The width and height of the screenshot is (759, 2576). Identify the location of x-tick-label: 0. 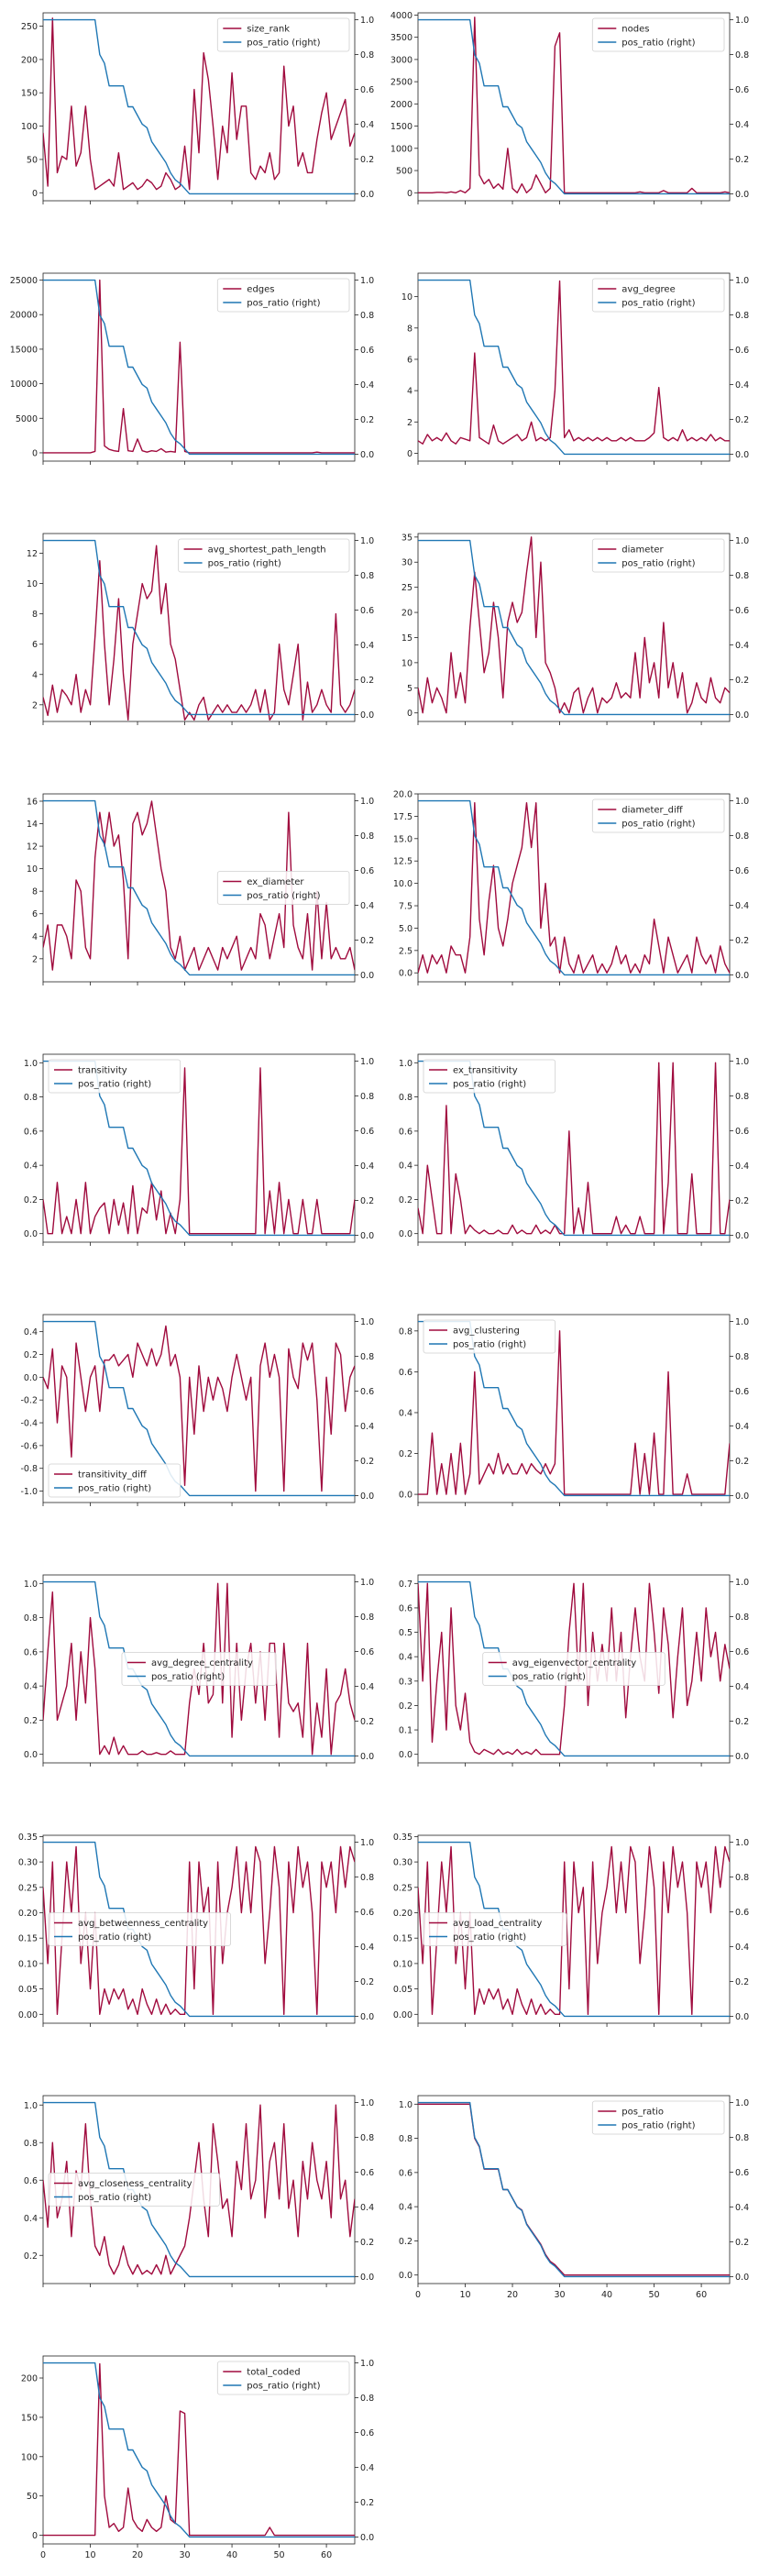
(418, 2295).